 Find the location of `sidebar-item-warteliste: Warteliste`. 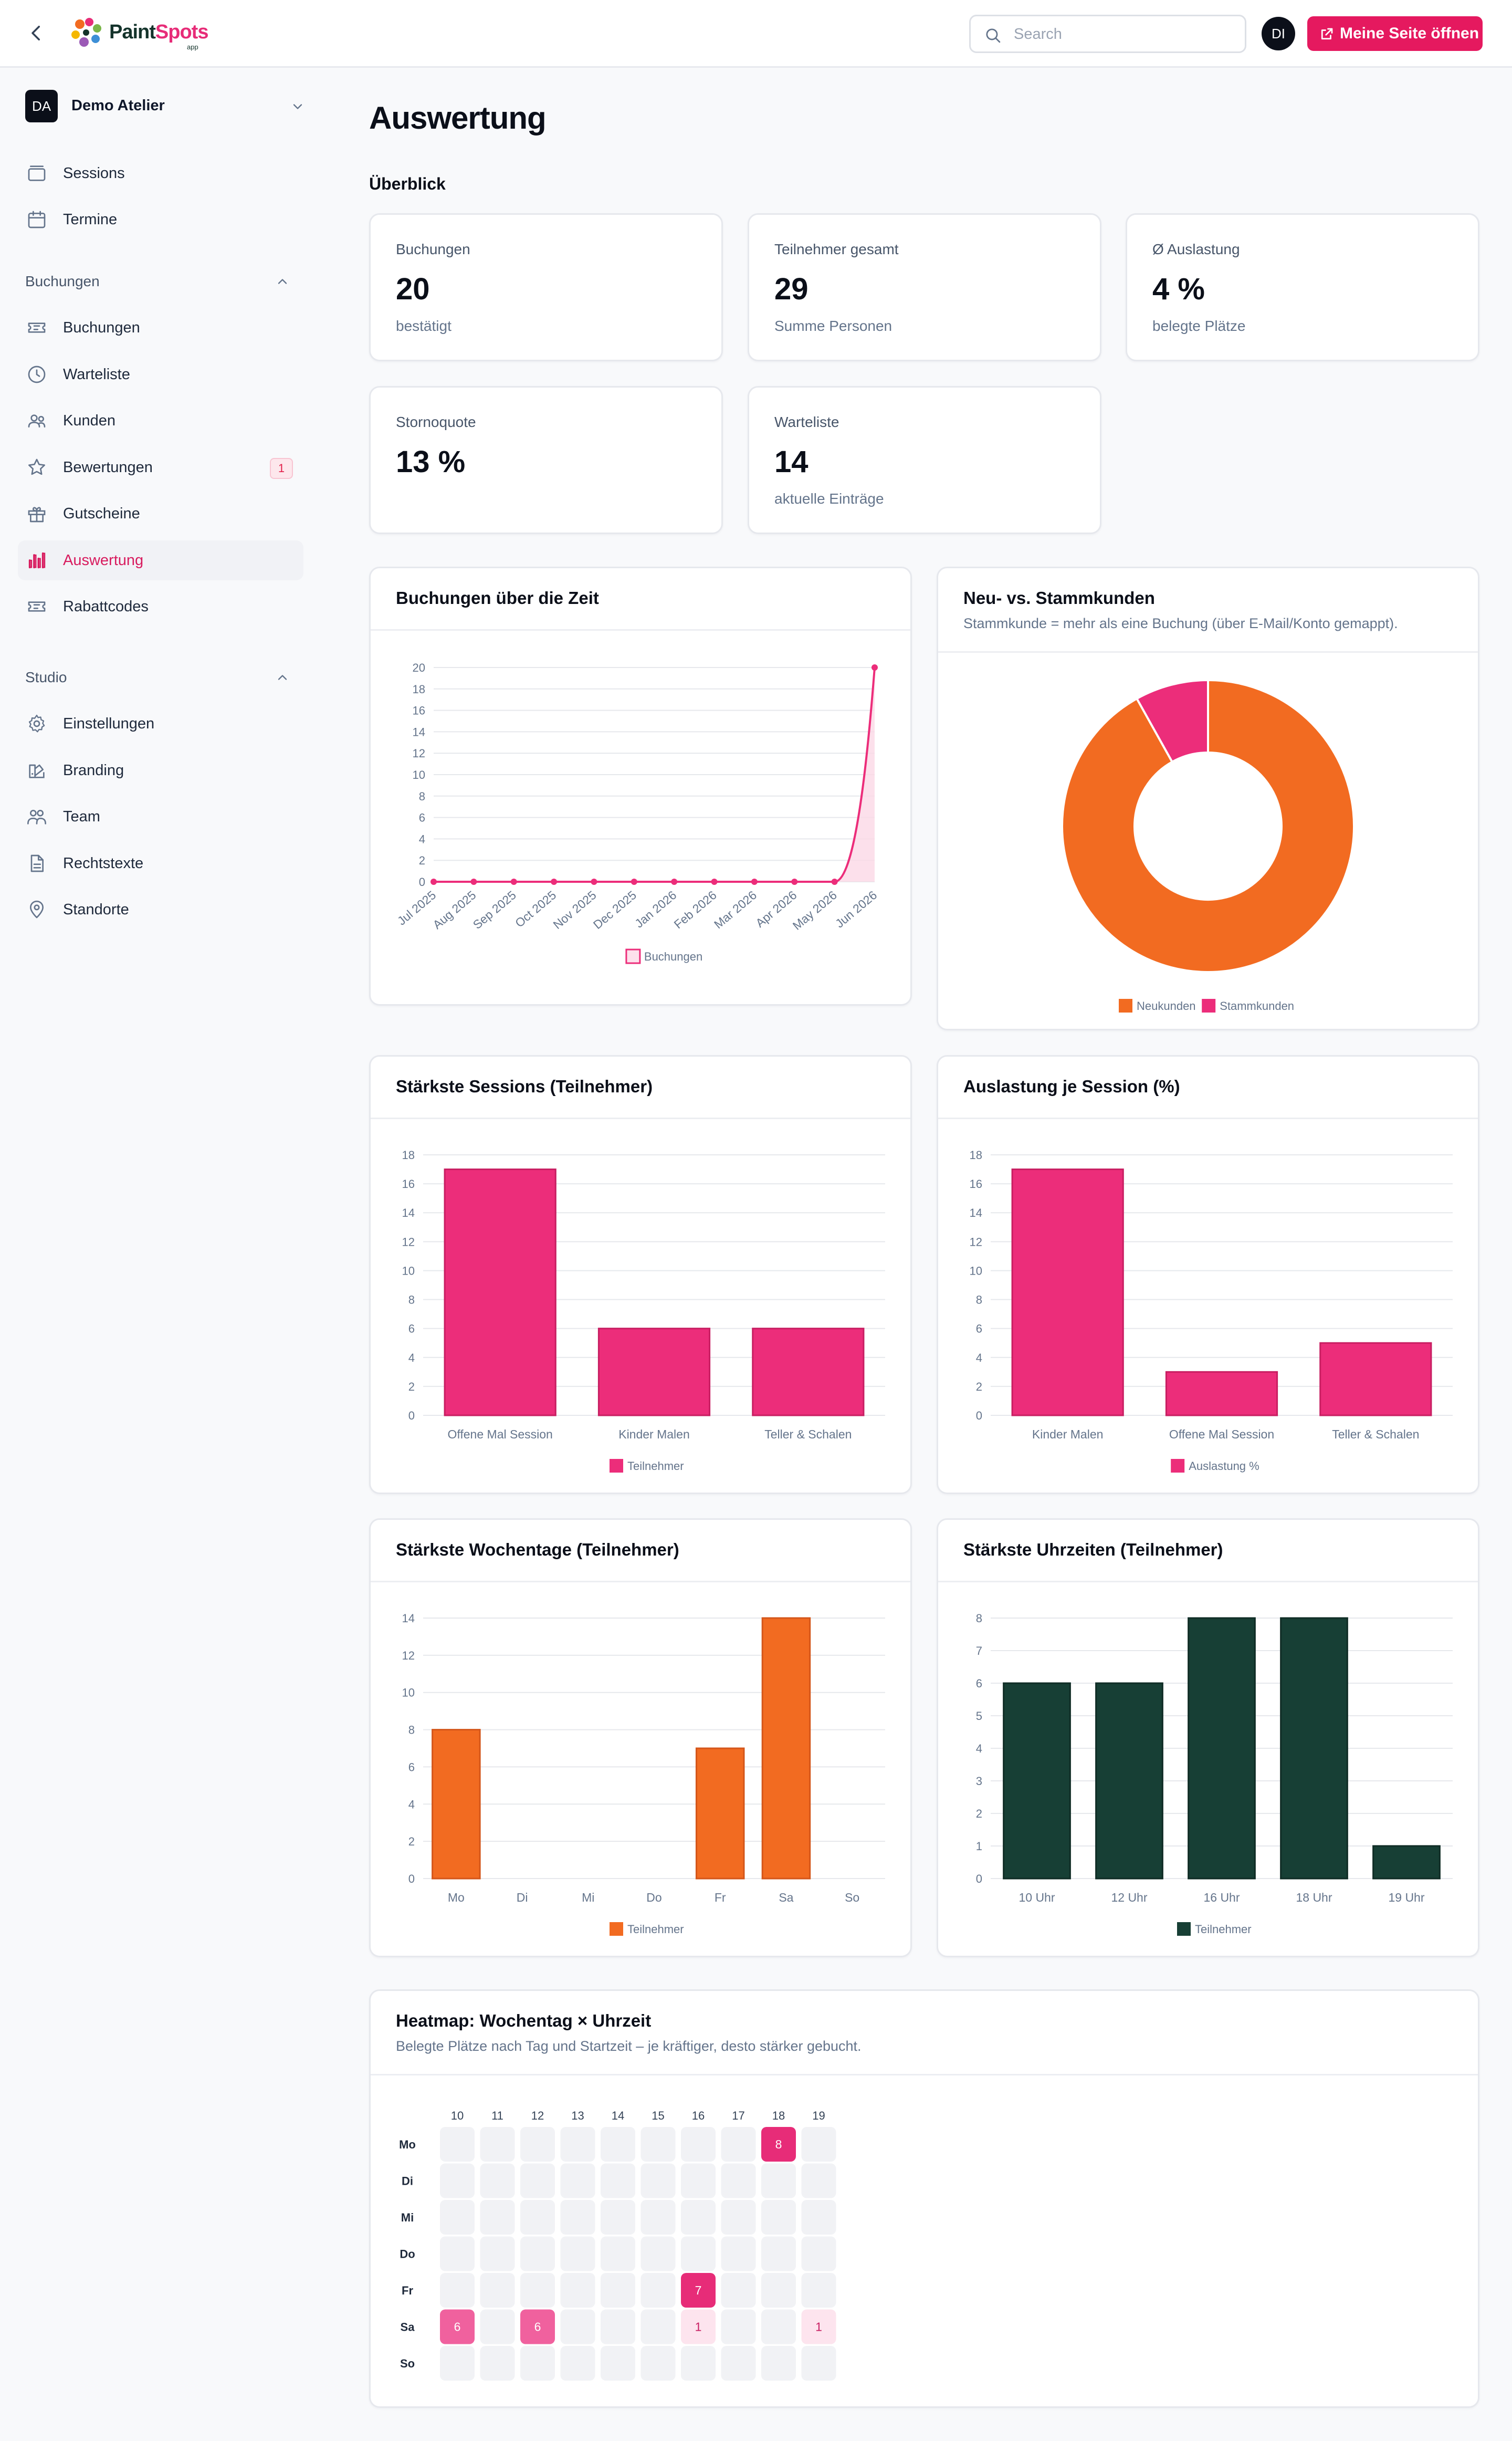

sidebar-item-warteliste: Warteliste is located at coordinates (160, 374).